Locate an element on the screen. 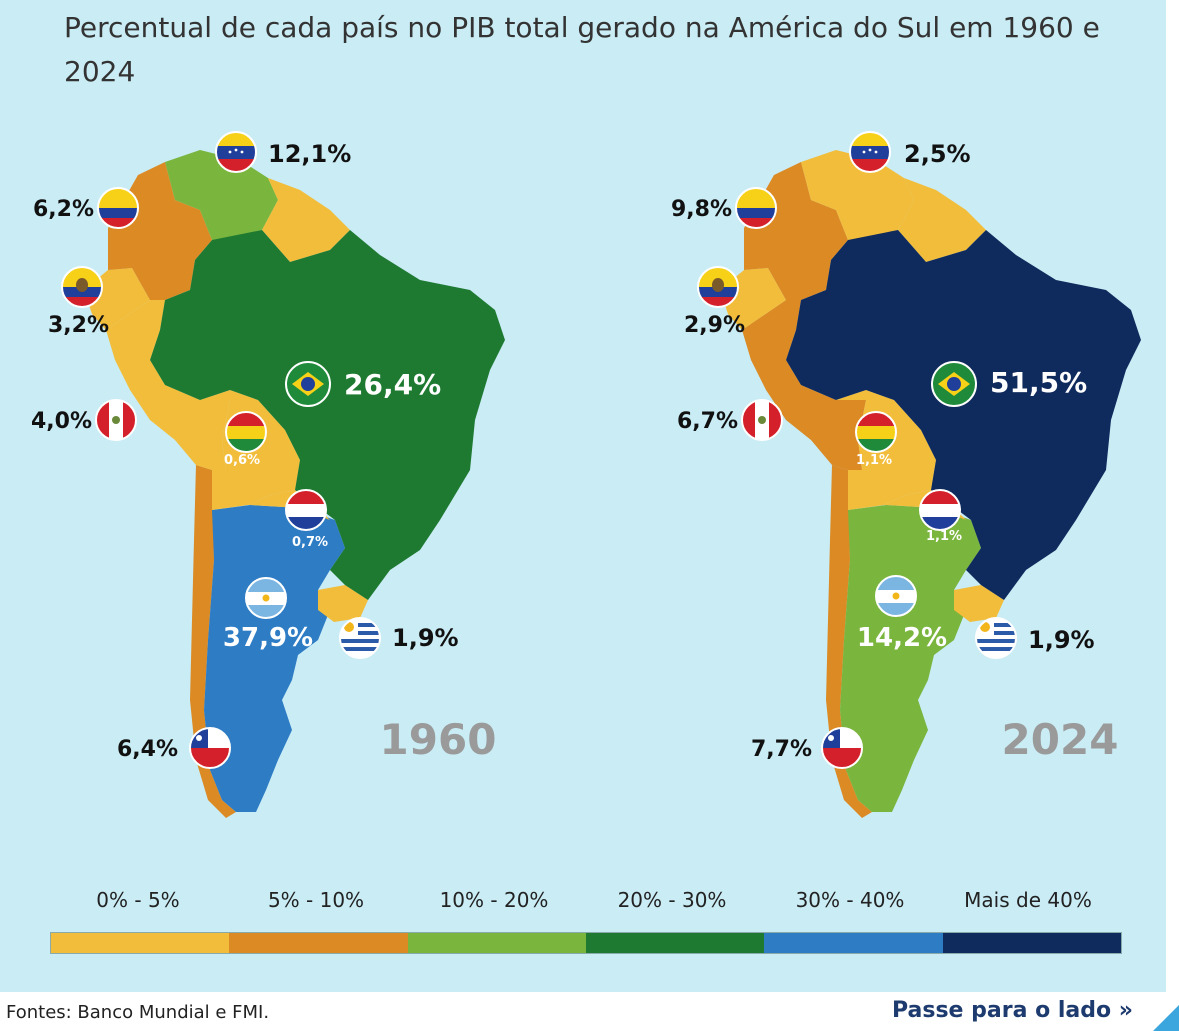 The height and width of the screenshot is (1031, 1179). legend-label: 20% - 30% is located at coordinates (672, 900).